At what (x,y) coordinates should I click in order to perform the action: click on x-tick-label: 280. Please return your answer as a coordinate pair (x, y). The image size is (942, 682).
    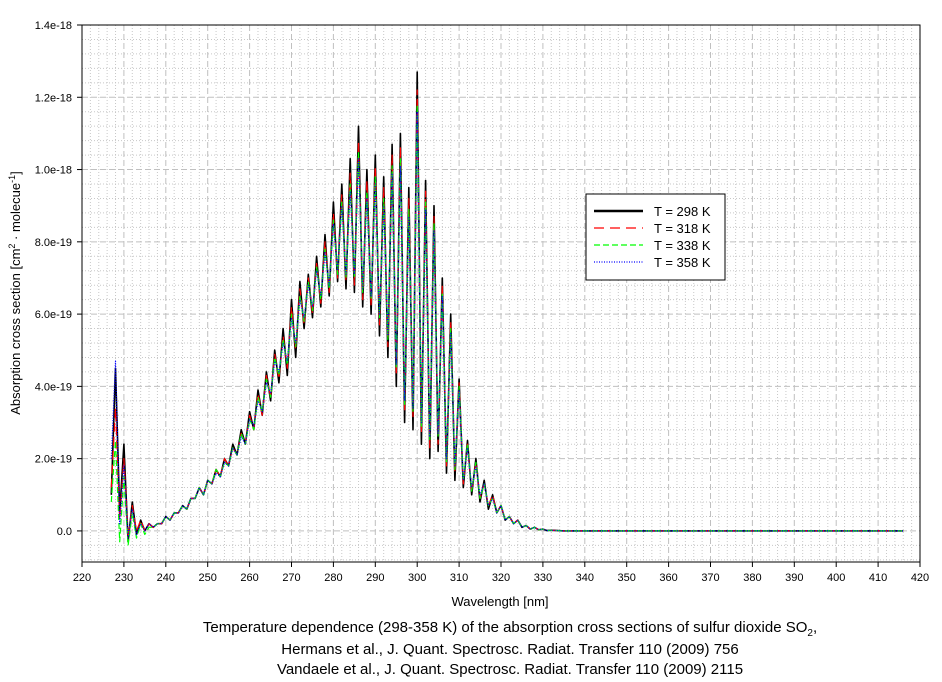
    Looking at the image, I should click on (333, 578).